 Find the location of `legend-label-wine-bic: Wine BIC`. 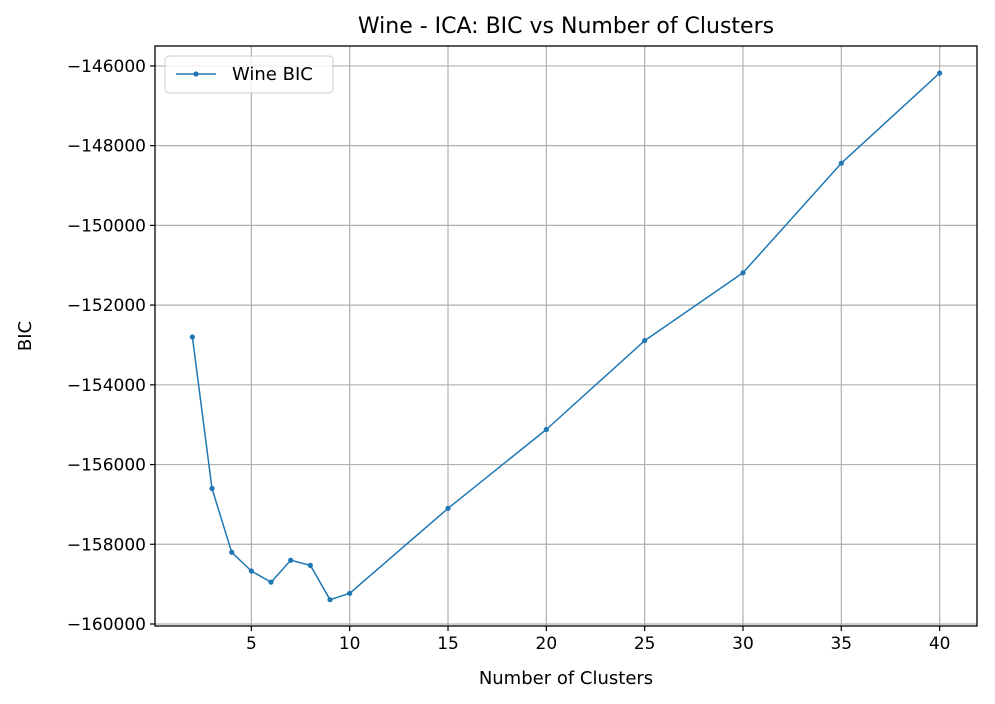

legend-label-wine-bic: Wine BIC is located at coordinates (272, 74).